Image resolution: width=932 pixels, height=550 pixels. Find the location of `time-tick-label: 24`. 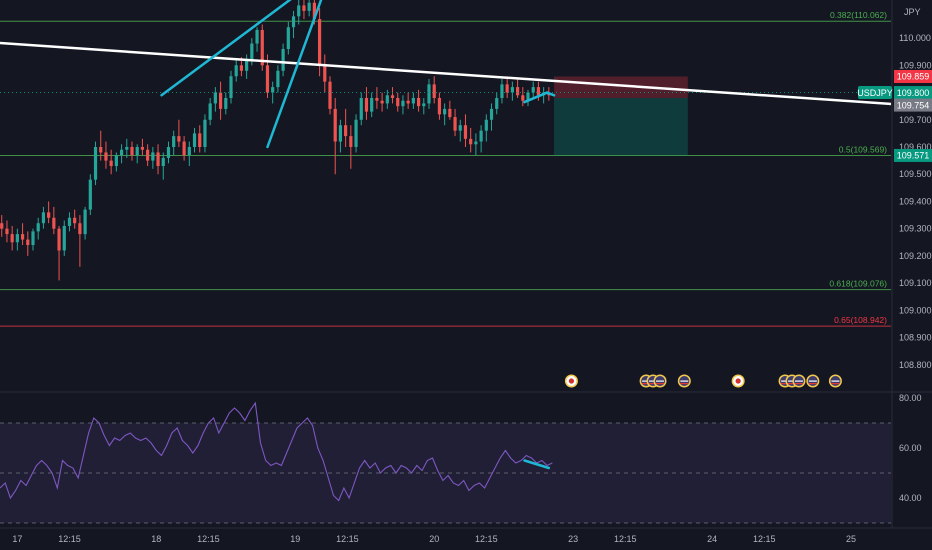

time-tick-label: 24 is located at coordinates (712, 539).